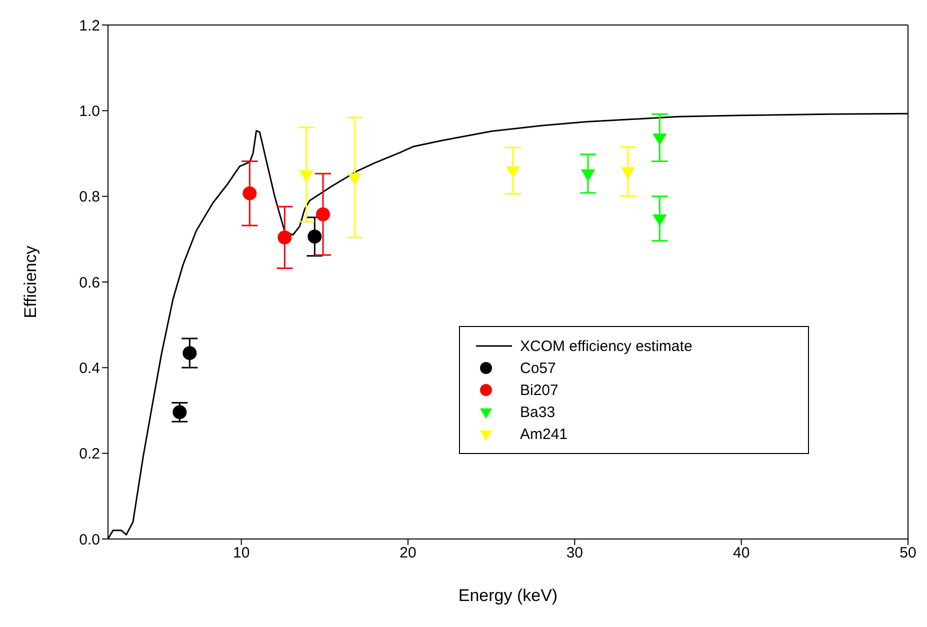  Describe the element at coordinates (89, 197) in the screenshot. I see `y-tick-label: 0.8` at that location.